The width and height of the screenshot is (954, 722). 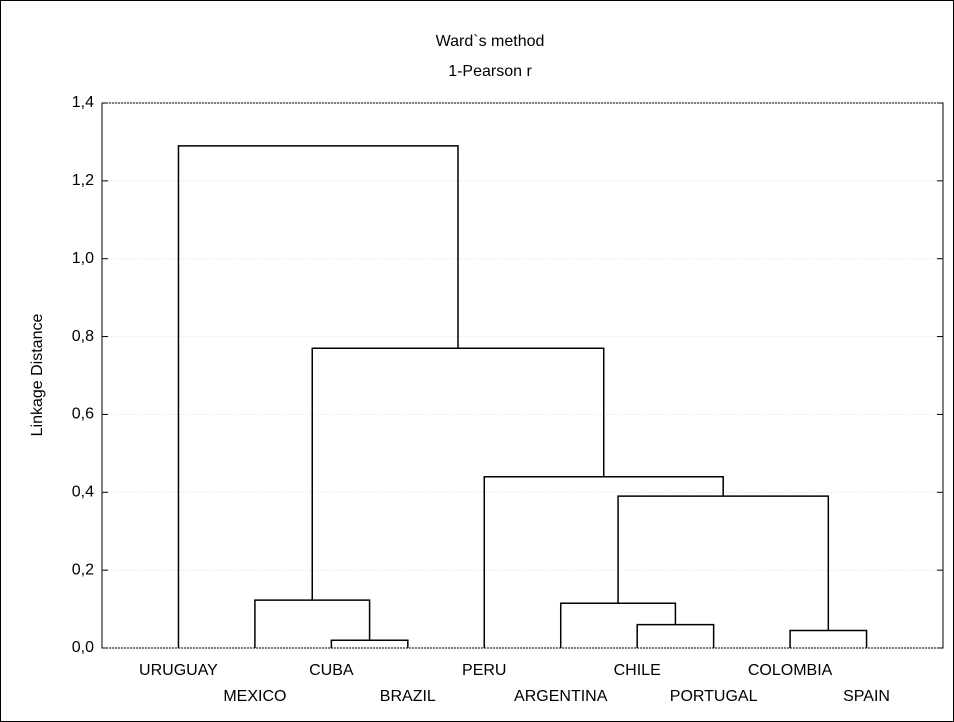 What do you see at coordinates (490, 41) in the screenshot?
I see `chart-title: Ward`s method` at bounding box center [490, 41].